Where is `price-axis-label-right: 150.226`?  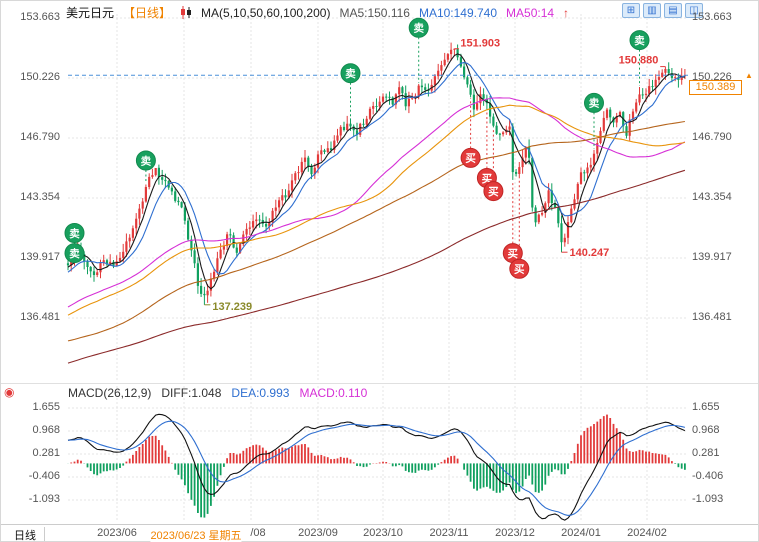
price-axis-label-right: 150.226 is located at coordinates (712, 77).